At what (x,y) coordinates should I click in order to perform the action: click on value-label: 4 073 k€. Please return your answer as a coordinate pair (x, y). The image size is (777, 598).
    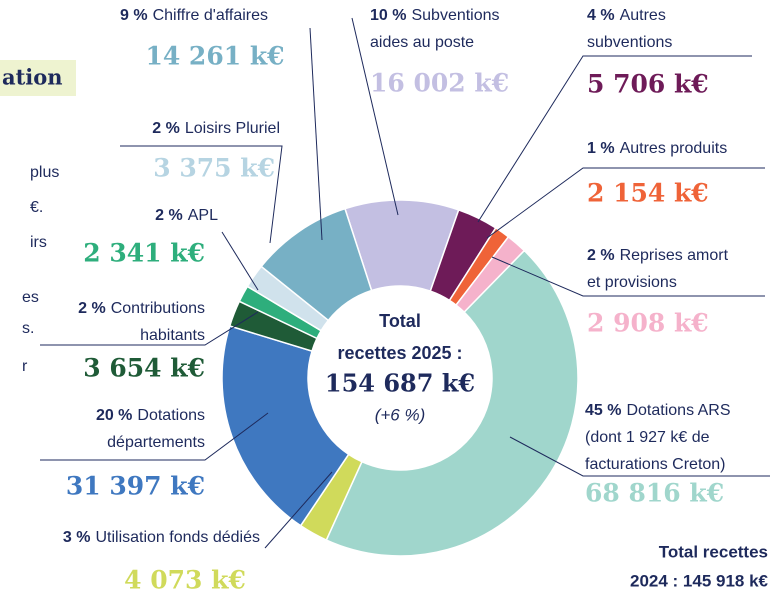
    Looking at the image, I should click on (185, 580).